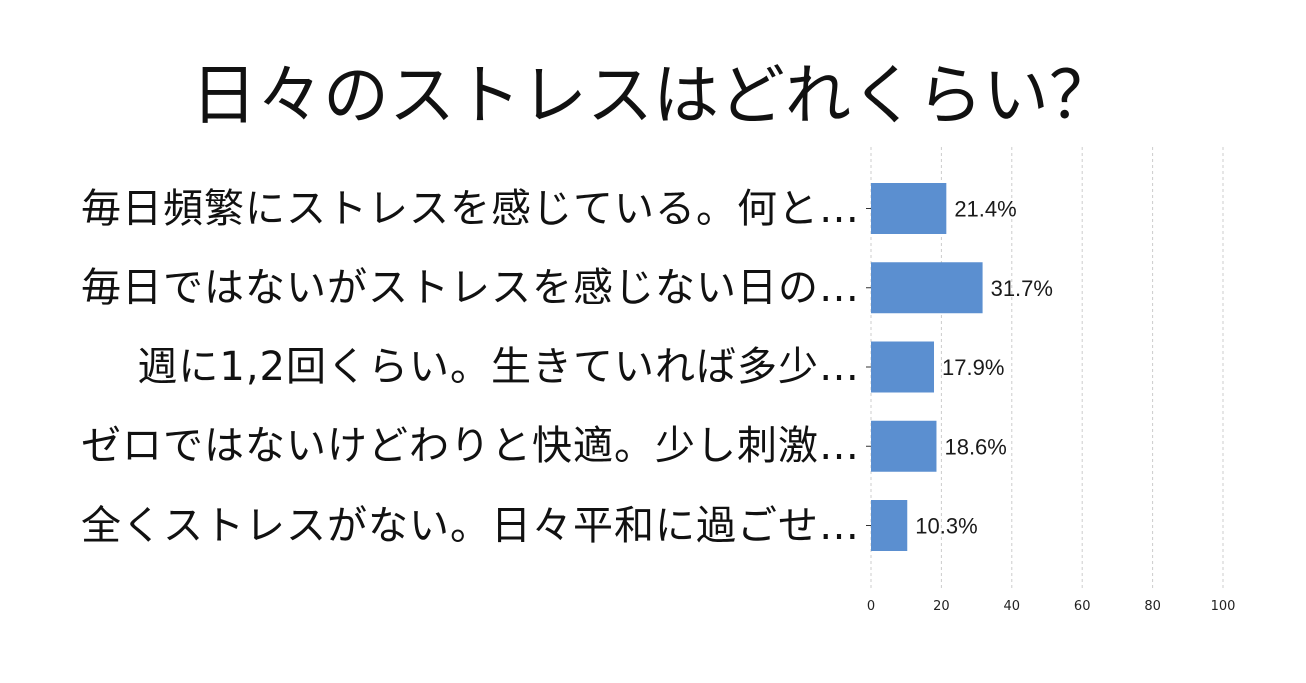  Describe the element at coordinates (973, 367) in the screenshot. I see `data-label: 17.9%` at that location.